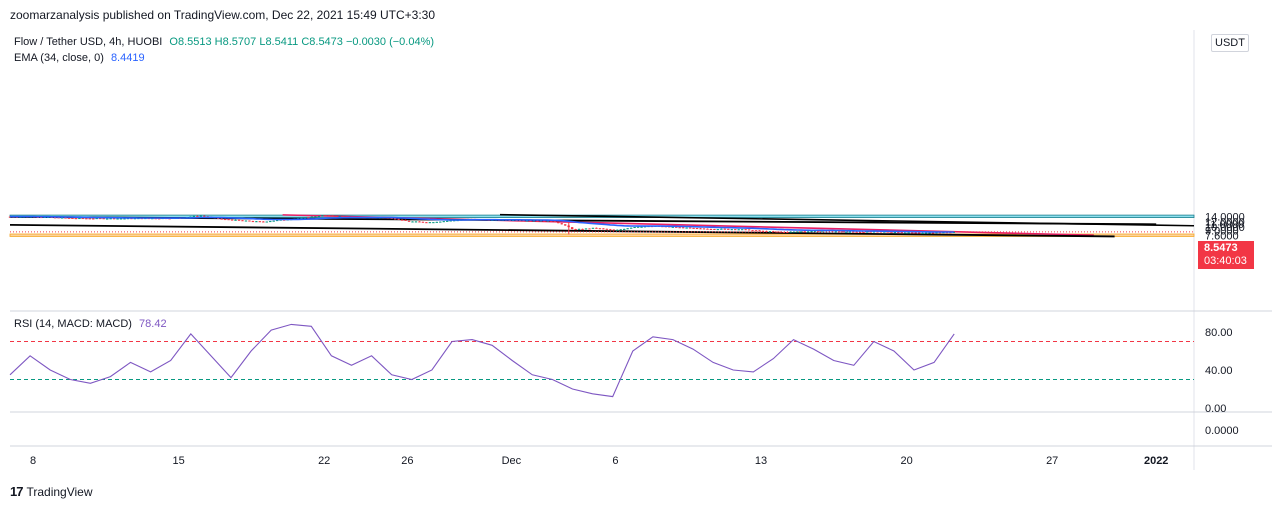  Describe the element at coordinates (1219, 371) in the screenshot. I see `rsi-tick-label: 40.00` at that location.